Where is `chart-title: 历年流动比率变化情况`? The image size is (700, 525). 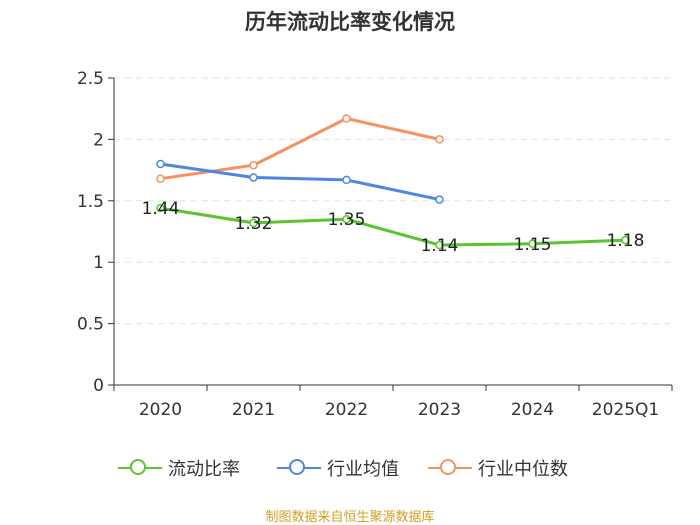
chart-title: 历年流动比率变化情况 is located at coordinates (350, 22).